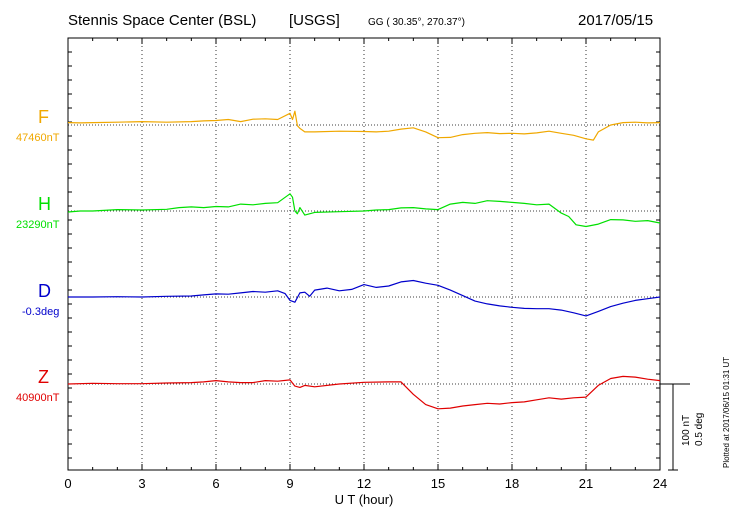  What do you see at coordinates (43, 117) in the screenshot?
I see `series-label-f: F` at bounding box center [43, 117].